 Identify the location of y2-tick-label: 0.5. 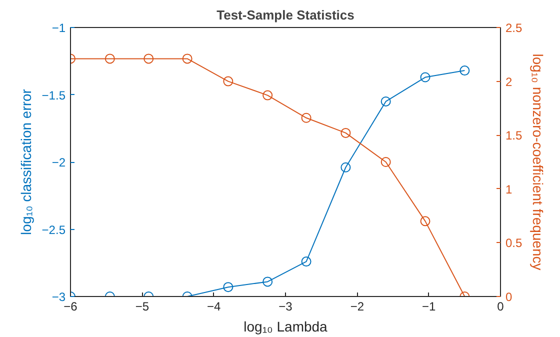
(514, 243).